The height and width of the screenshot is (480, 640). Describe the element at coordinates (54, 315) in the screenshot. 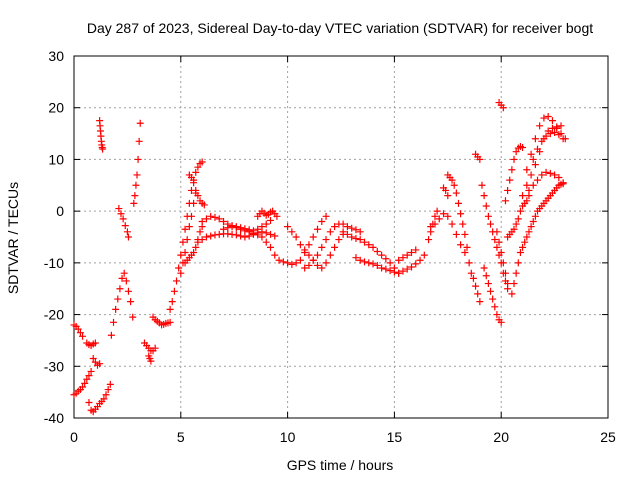

I see `y-tick-label: -20` at that location.